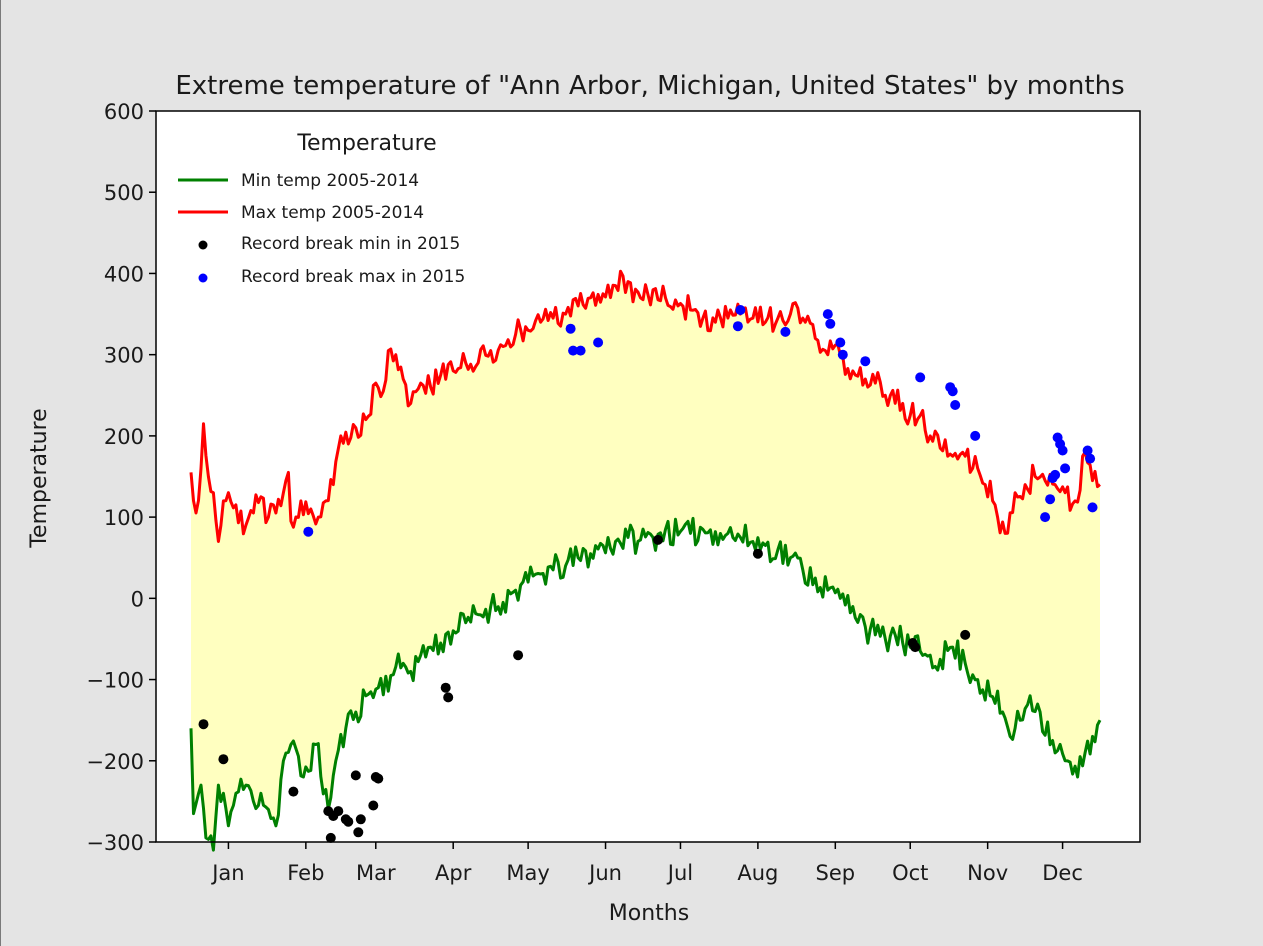 This screenshot has height=946, width=1263. What do you see at coordinates (649, 913) in the screenshot?
I see `x-axis-title: Months` at bounding box center [649, 913].